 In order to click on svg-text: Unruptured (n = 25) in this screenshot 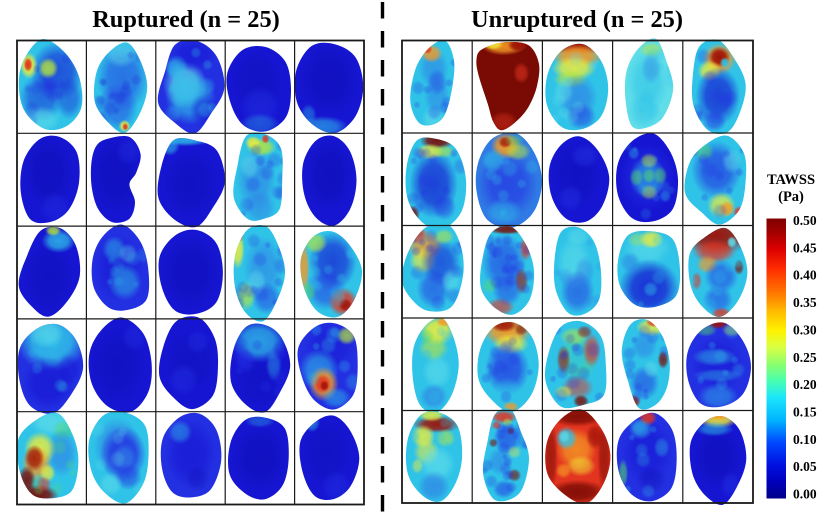, I will do `click(577, 19)`.